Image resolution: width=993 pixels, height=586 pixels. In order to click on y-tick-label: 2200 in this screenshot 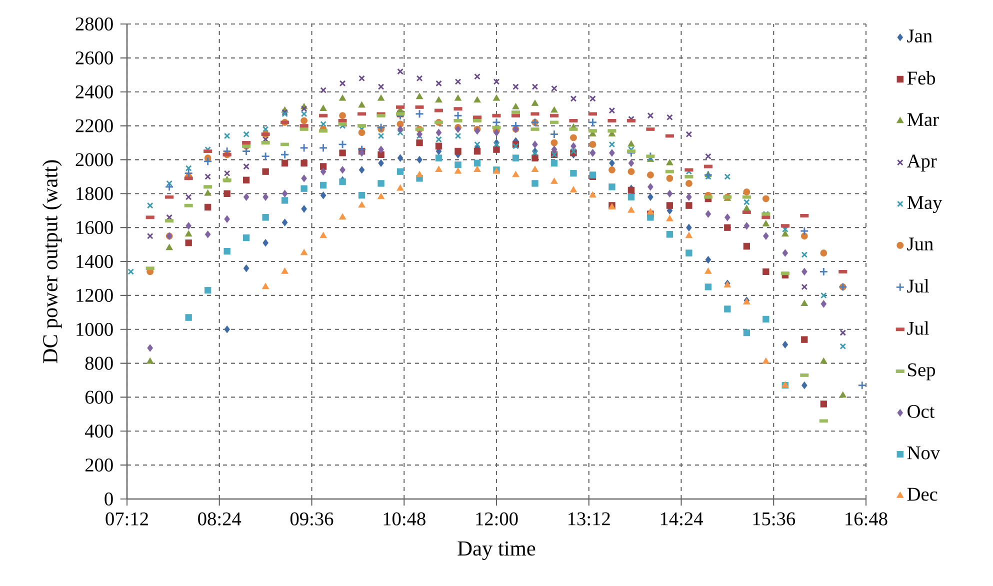, I will do `click(94, 125)`.